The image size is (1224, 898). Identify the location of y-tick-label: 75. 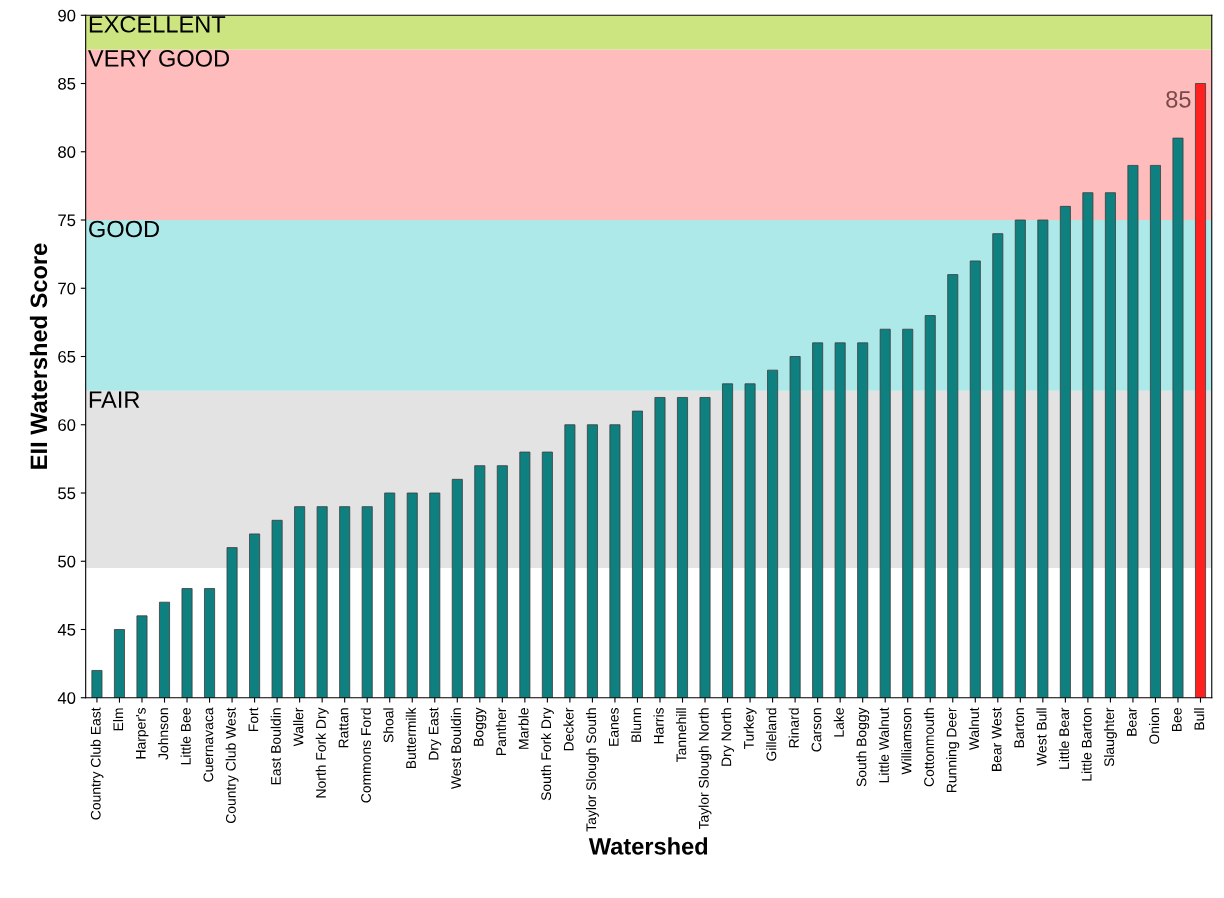
(67, 220).